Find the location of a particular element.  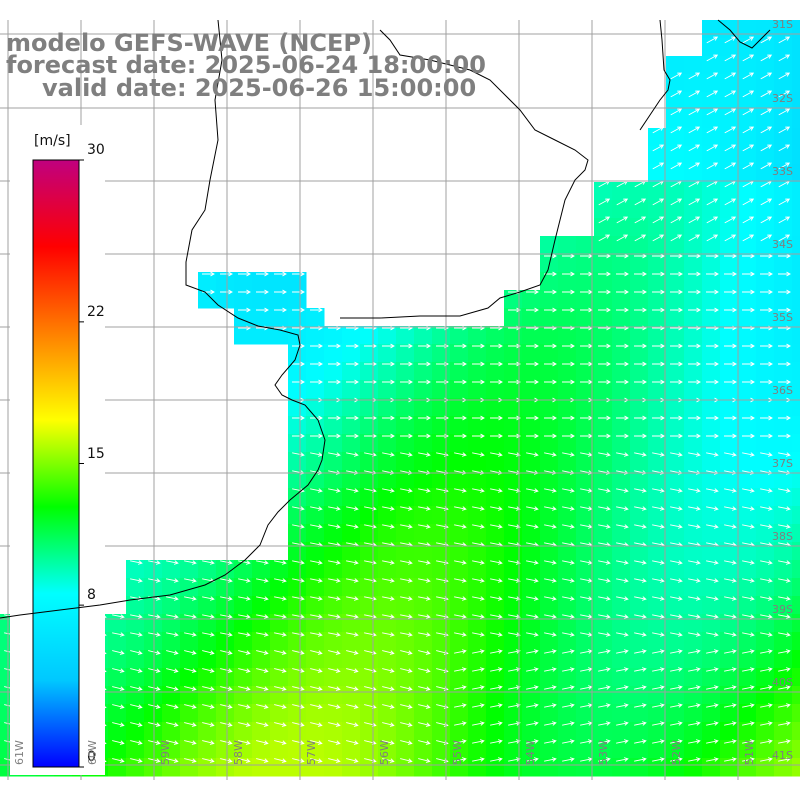

latitude-label: 38S is located at coordinates (782, 536).